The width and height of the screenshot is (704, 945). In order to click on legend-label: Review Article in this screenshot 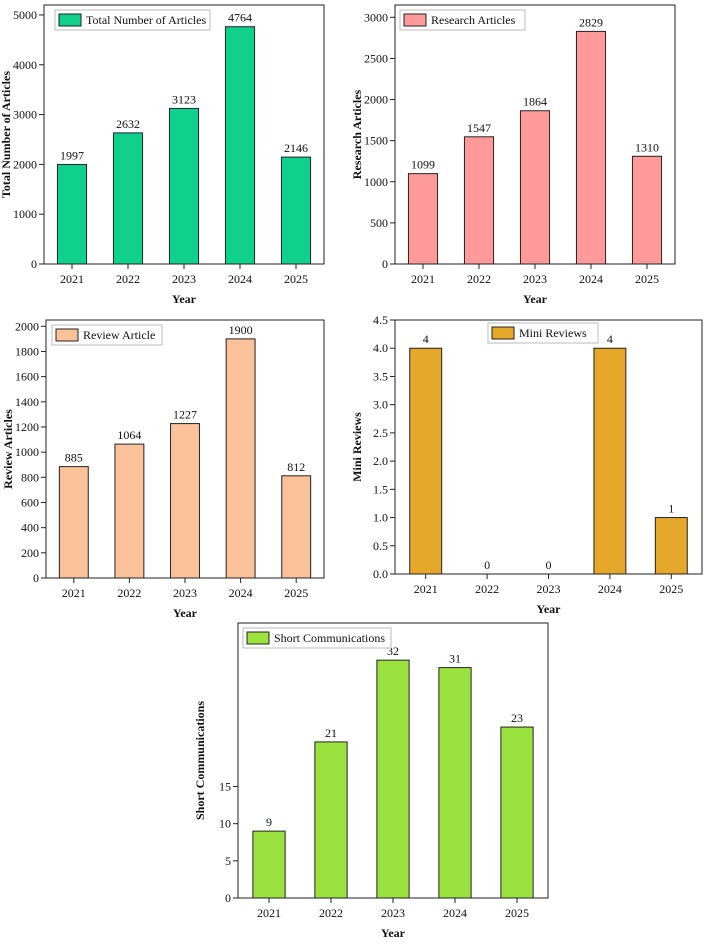, I will do `click(119, 335)`.